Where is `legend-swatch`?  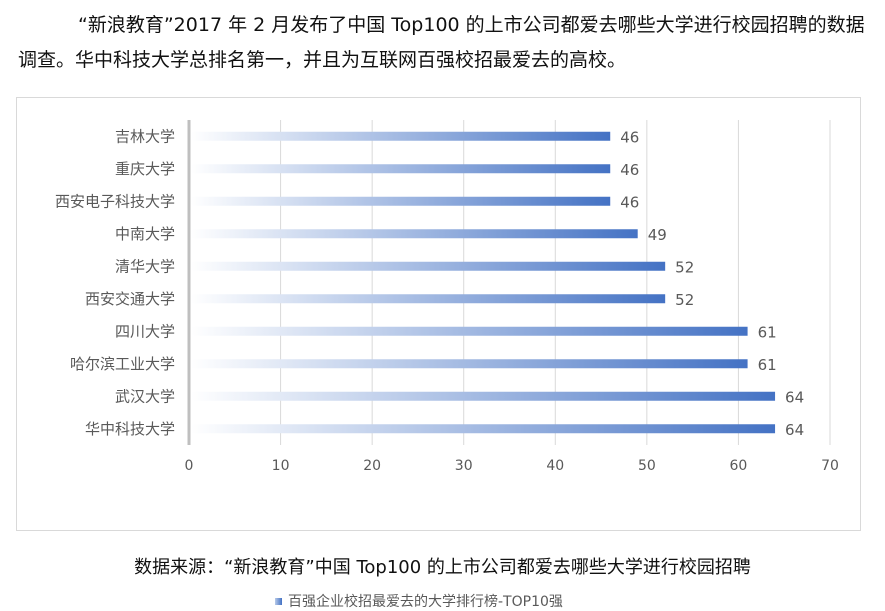 legend-swatch is located at coordinates (278, 601).